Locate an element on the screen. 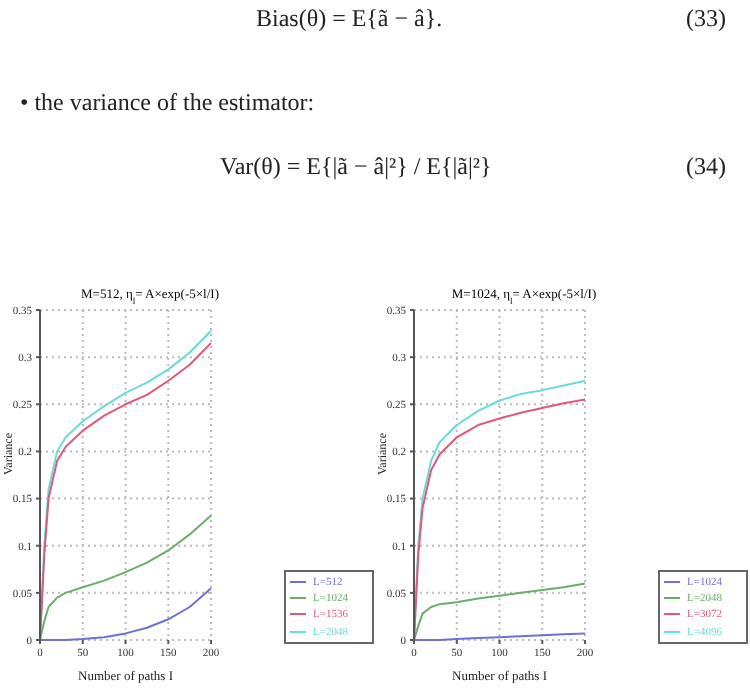 Image resolution: width=750 pixels, height=692 pixels. text: (33) is located at coordinates (706, 19).